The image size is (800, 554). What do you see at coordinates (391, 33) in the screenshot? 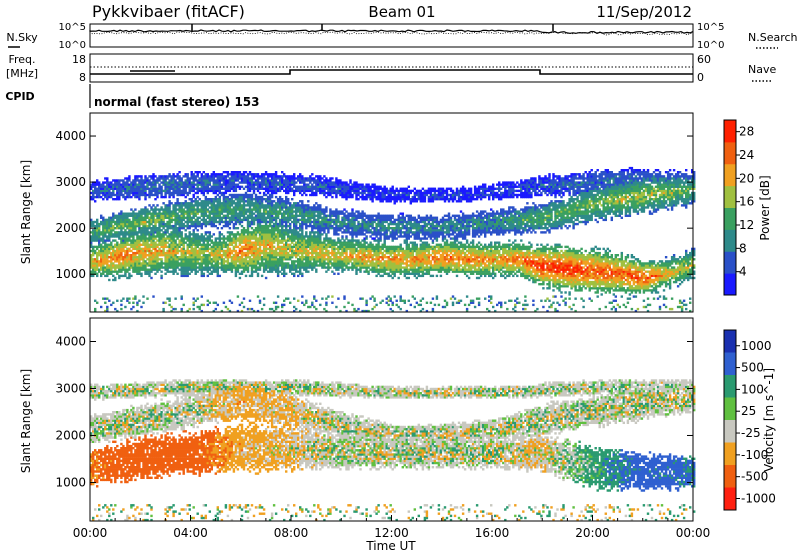
I see `nsearch-trace` at bounding box center [391, 33].